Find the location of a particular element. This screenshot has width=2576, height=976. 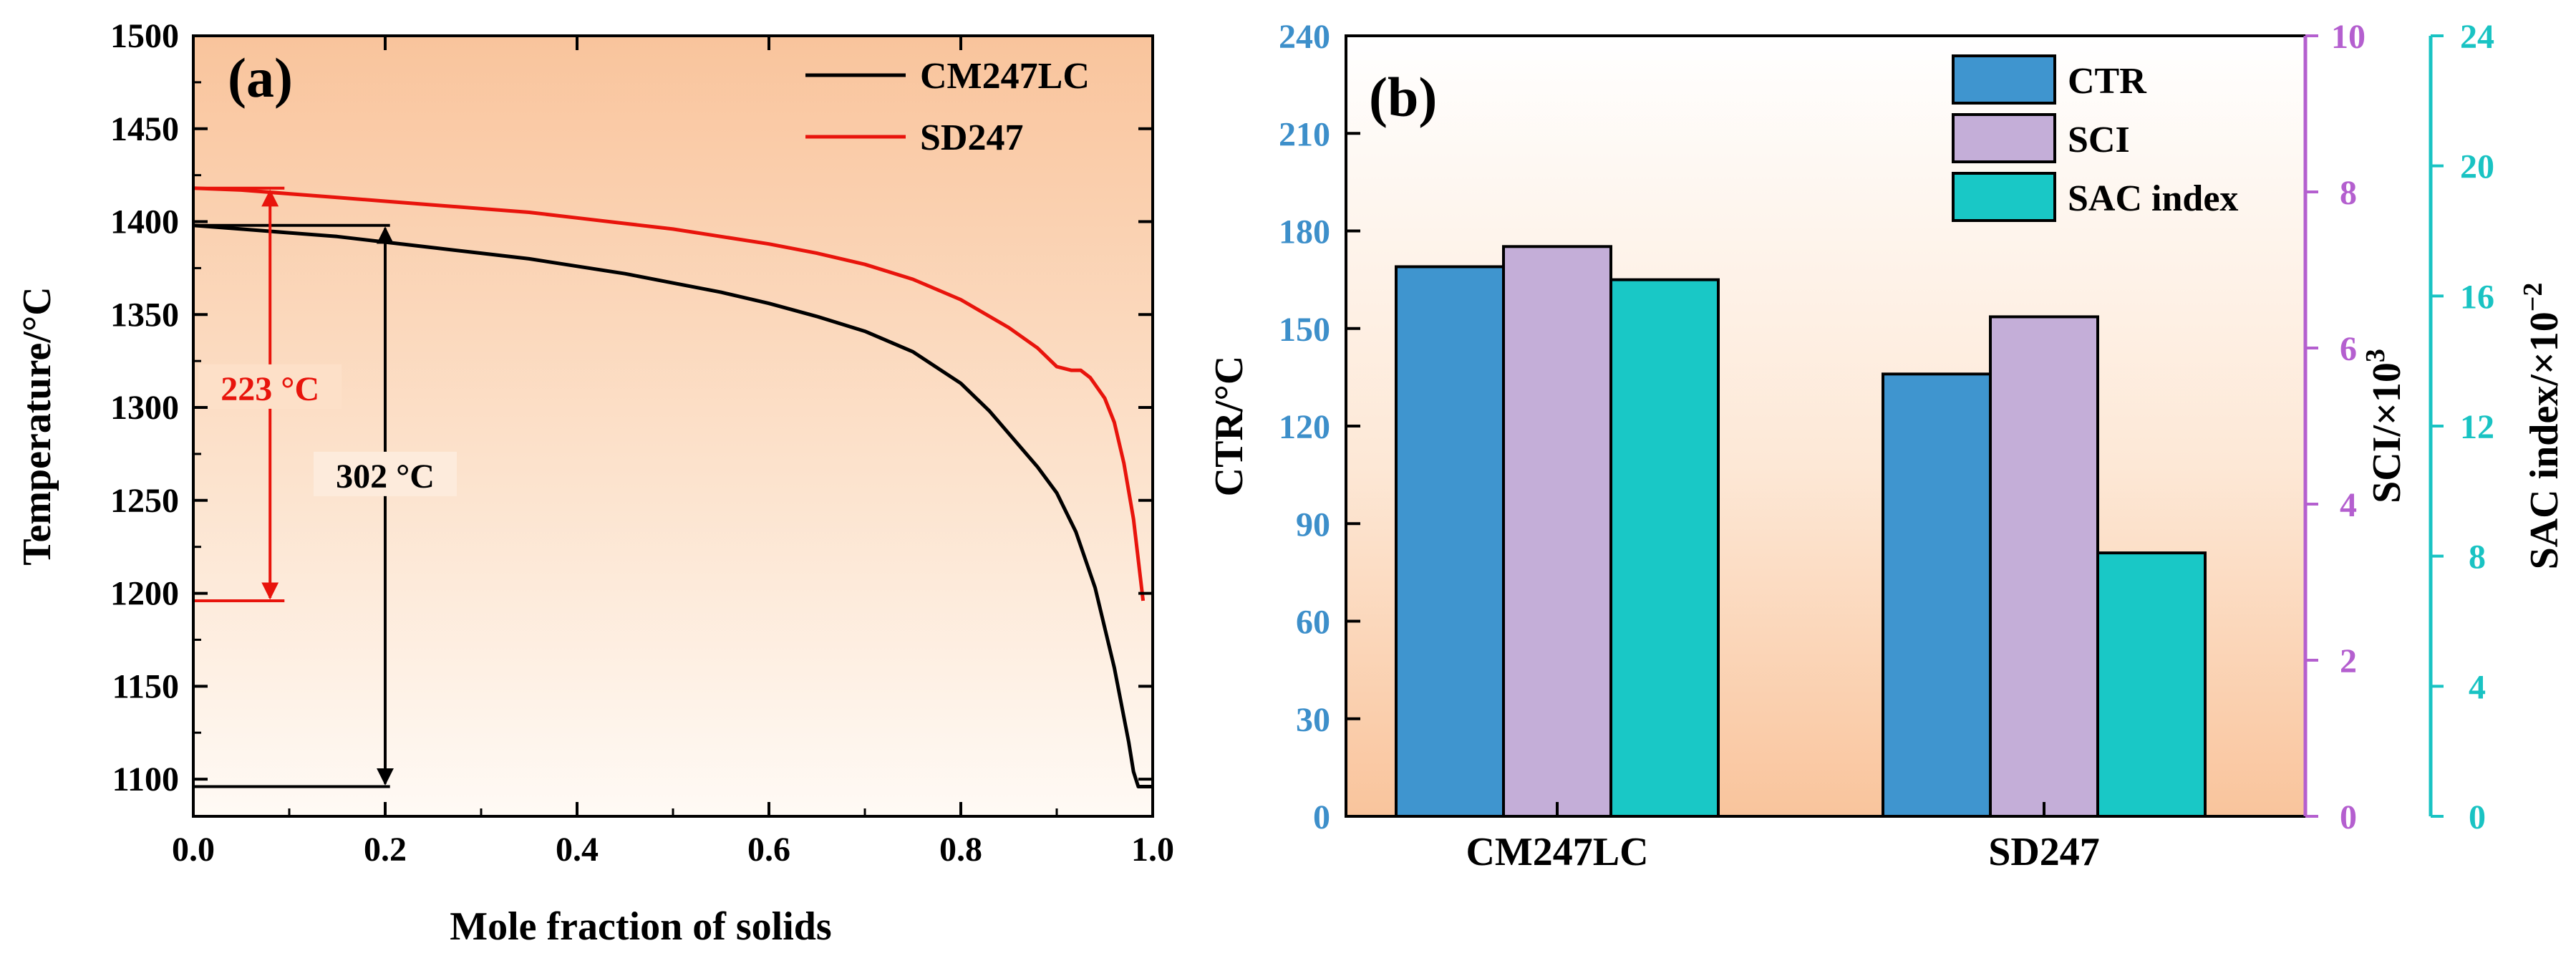

ctr-axis-tick-label: 60 is located at coordinates (1313, 623).